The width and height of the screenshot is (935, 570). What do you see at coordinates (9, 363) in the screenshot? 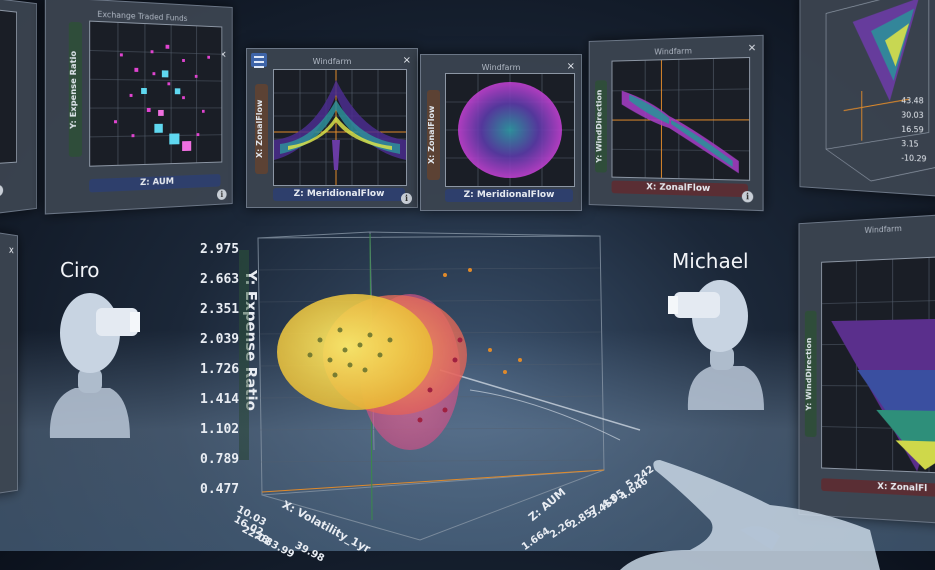
I see `panel-left-partial: x` at bounding box center [9, 363].